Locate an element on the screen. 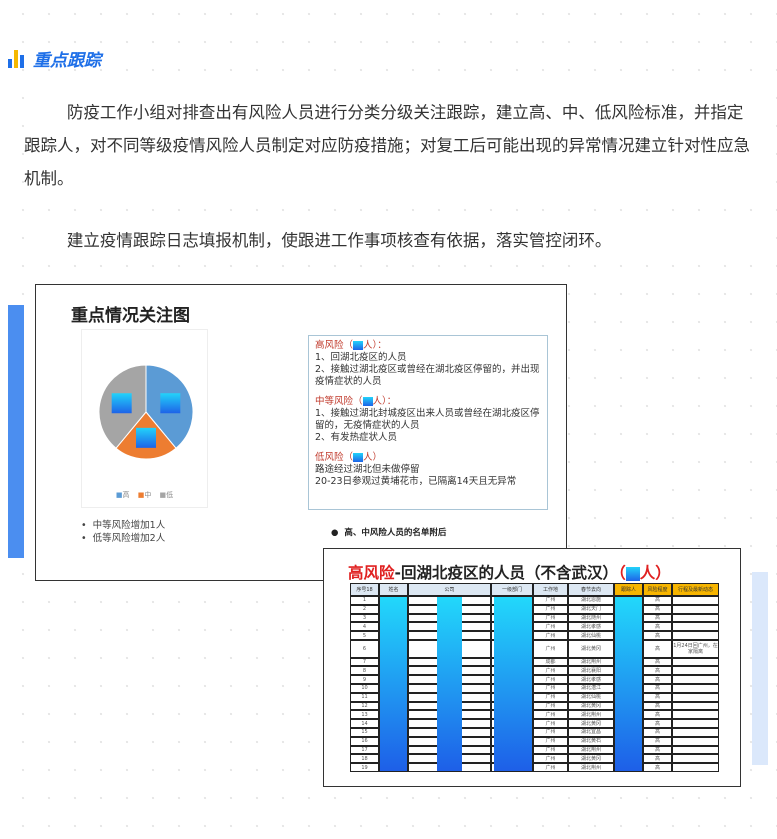  table-cell: 13 is located at coordinates (364, 715).